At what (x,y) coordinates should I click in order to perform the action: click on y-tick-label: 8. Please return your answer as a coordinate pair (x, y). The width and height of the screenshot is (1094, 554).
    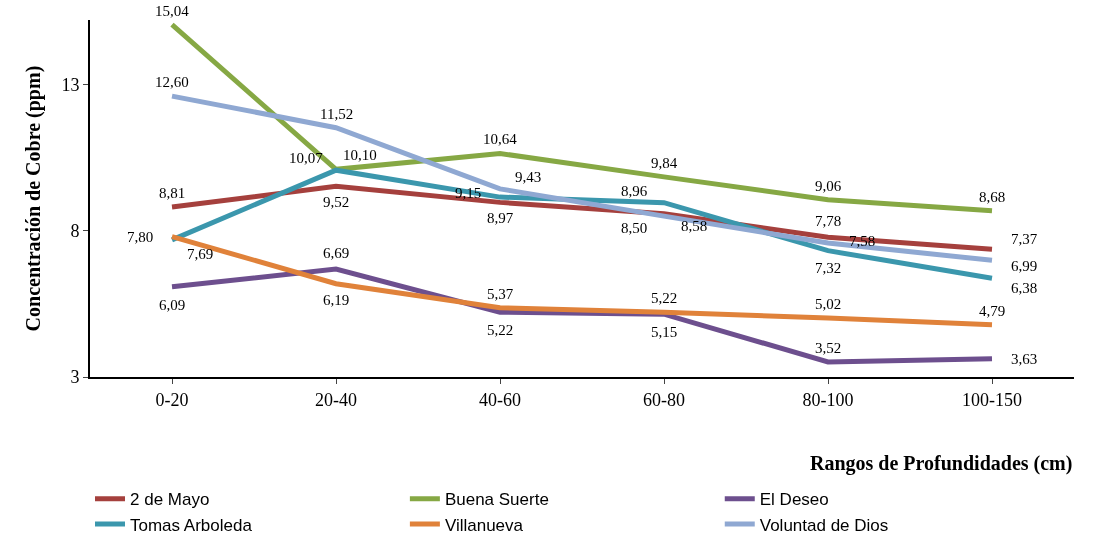
    Looking at the image, I should click on (75, 231).